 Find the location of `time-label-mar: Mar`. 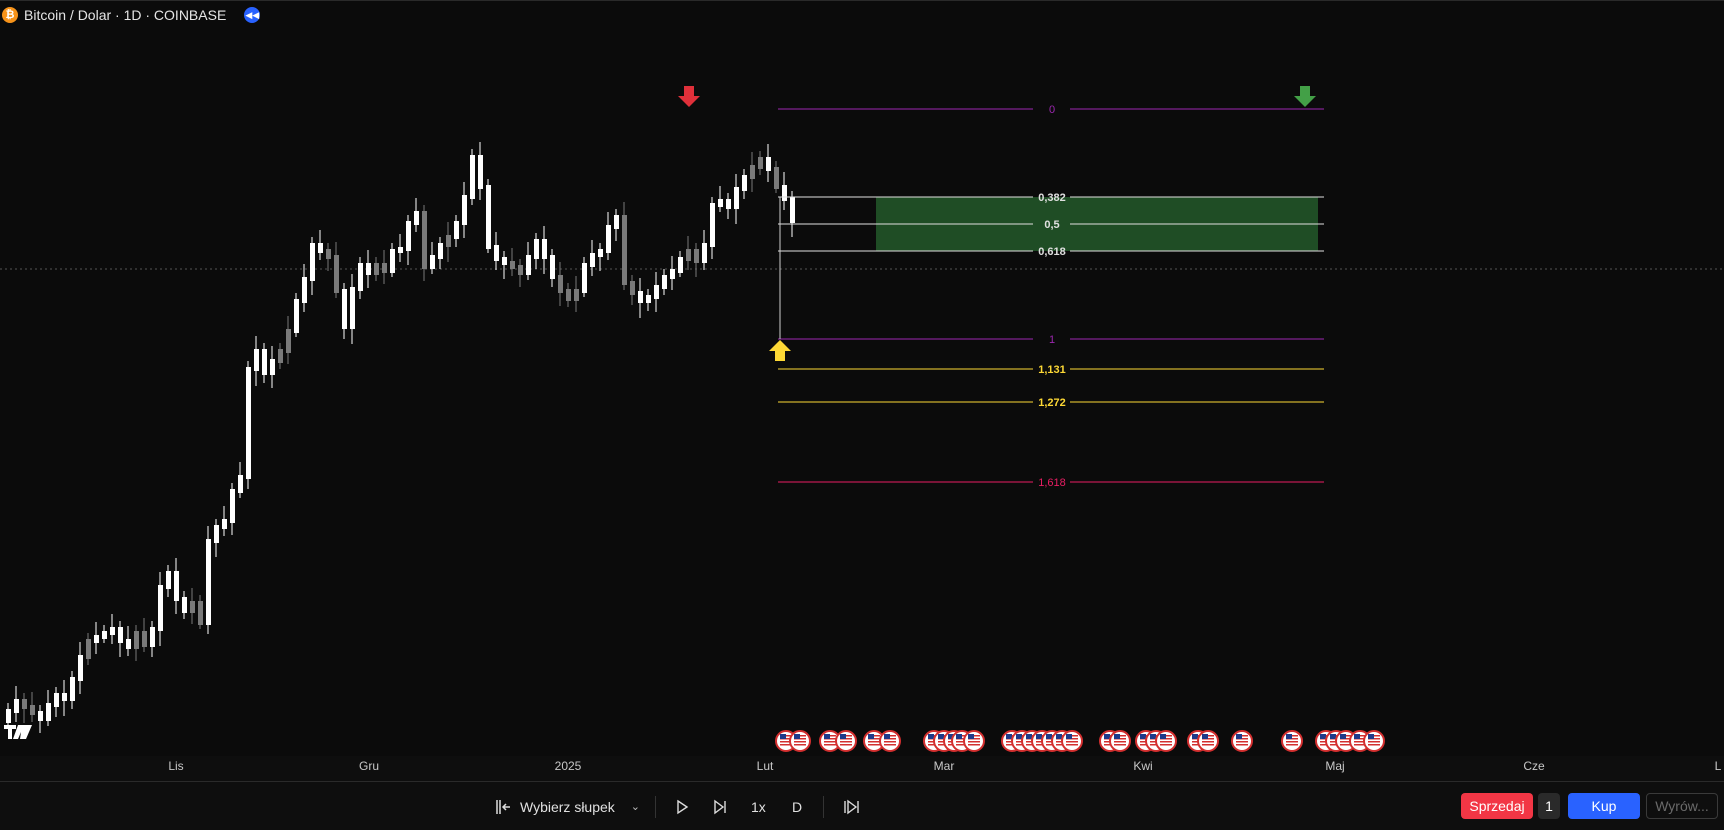

time-label-mar: Mar is located at coordinates (944, 766).